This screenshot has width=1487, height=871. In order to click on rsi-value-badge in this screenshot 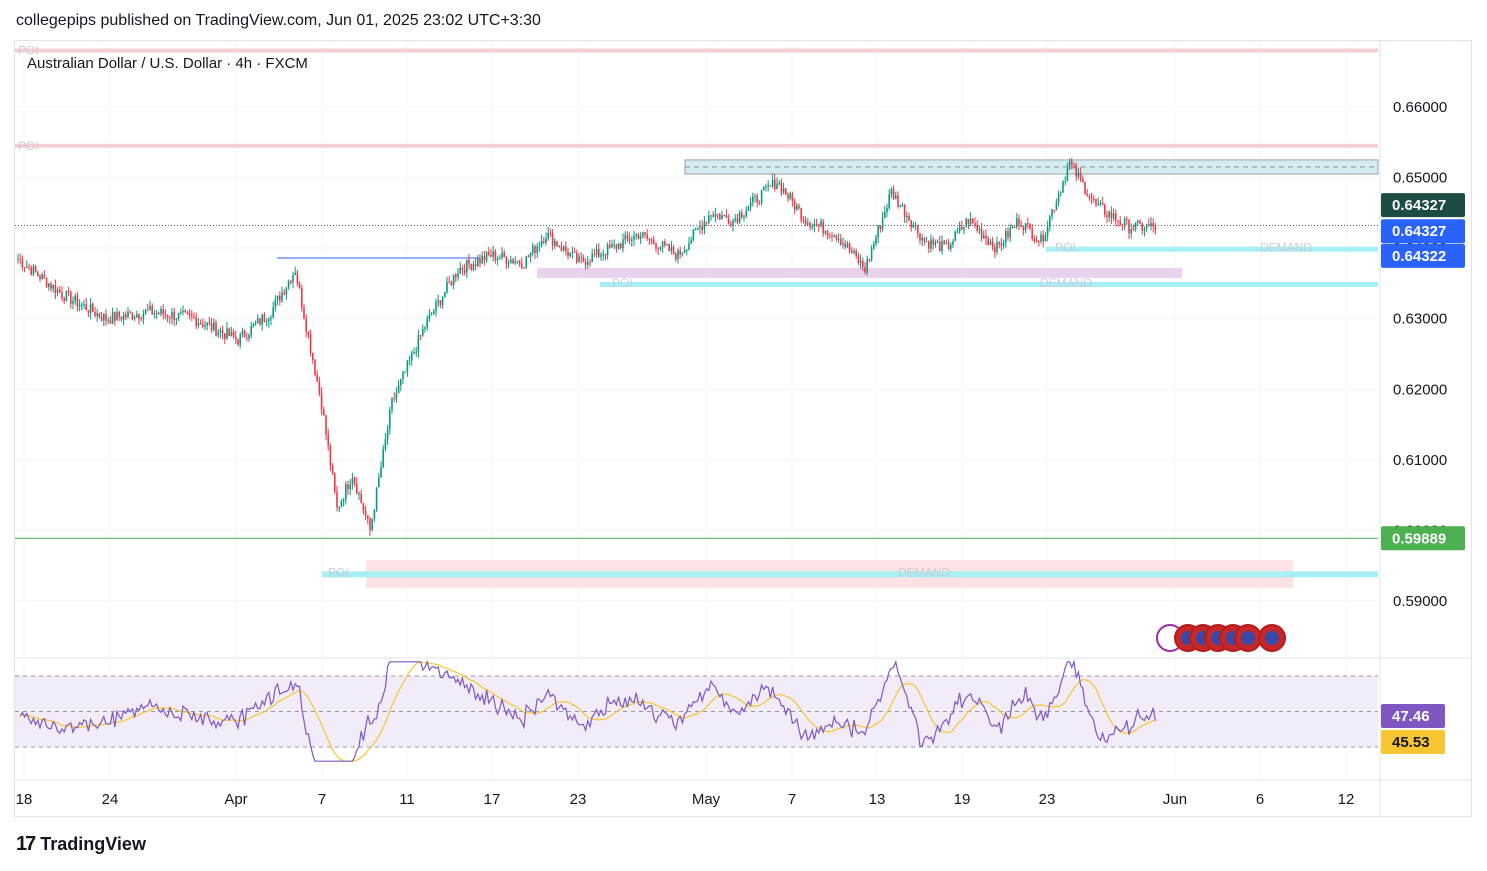, I will do `click(1413, 716)`.